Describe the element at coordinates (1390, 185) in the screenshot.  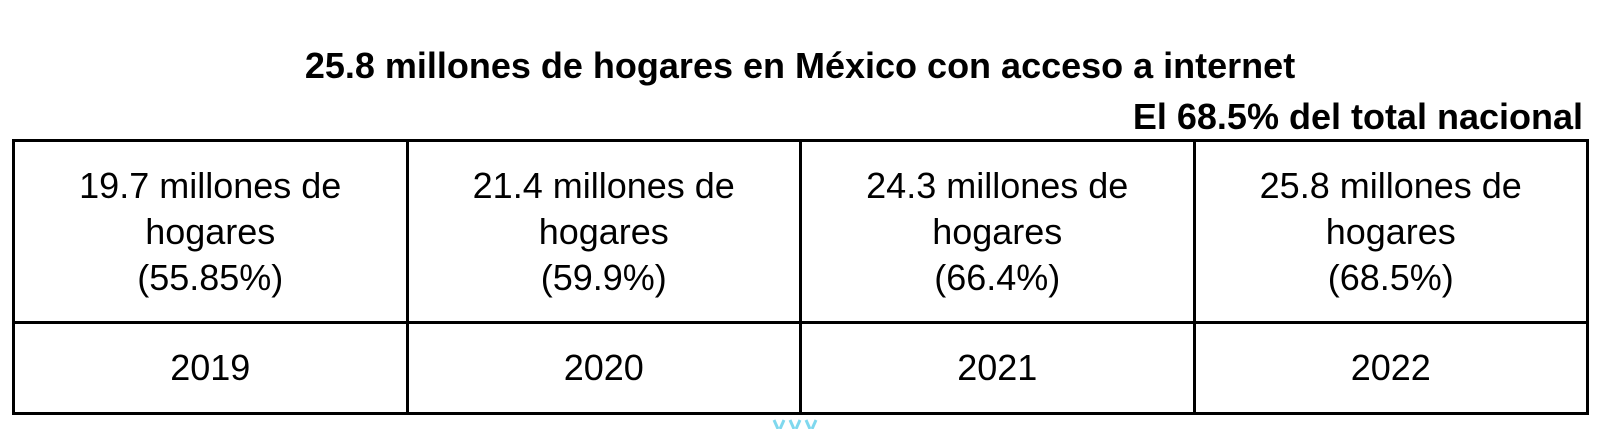
I see `cell-households-line: 25.8 millones de` at that location.